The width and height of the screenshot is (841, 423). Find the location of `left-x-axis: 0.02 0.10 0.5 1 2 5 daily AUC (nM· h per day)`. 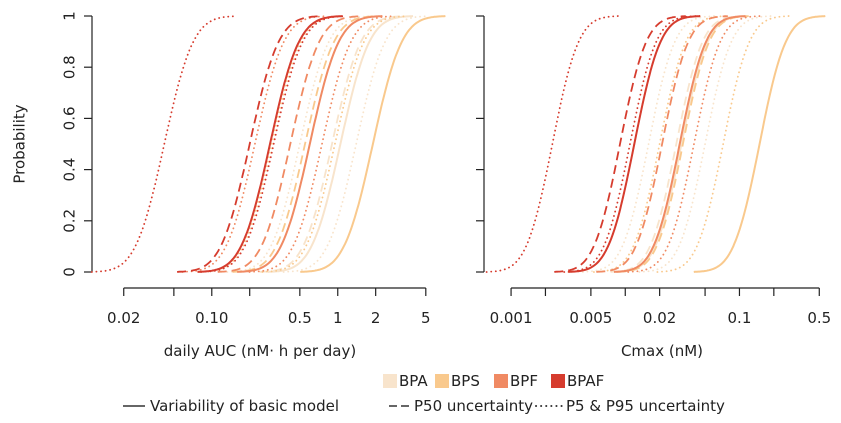

left-x-axis: 0.02 0.10 0.5 1 2 5 daily AUC (nM· h per day) is located at coordinates (269, 323).